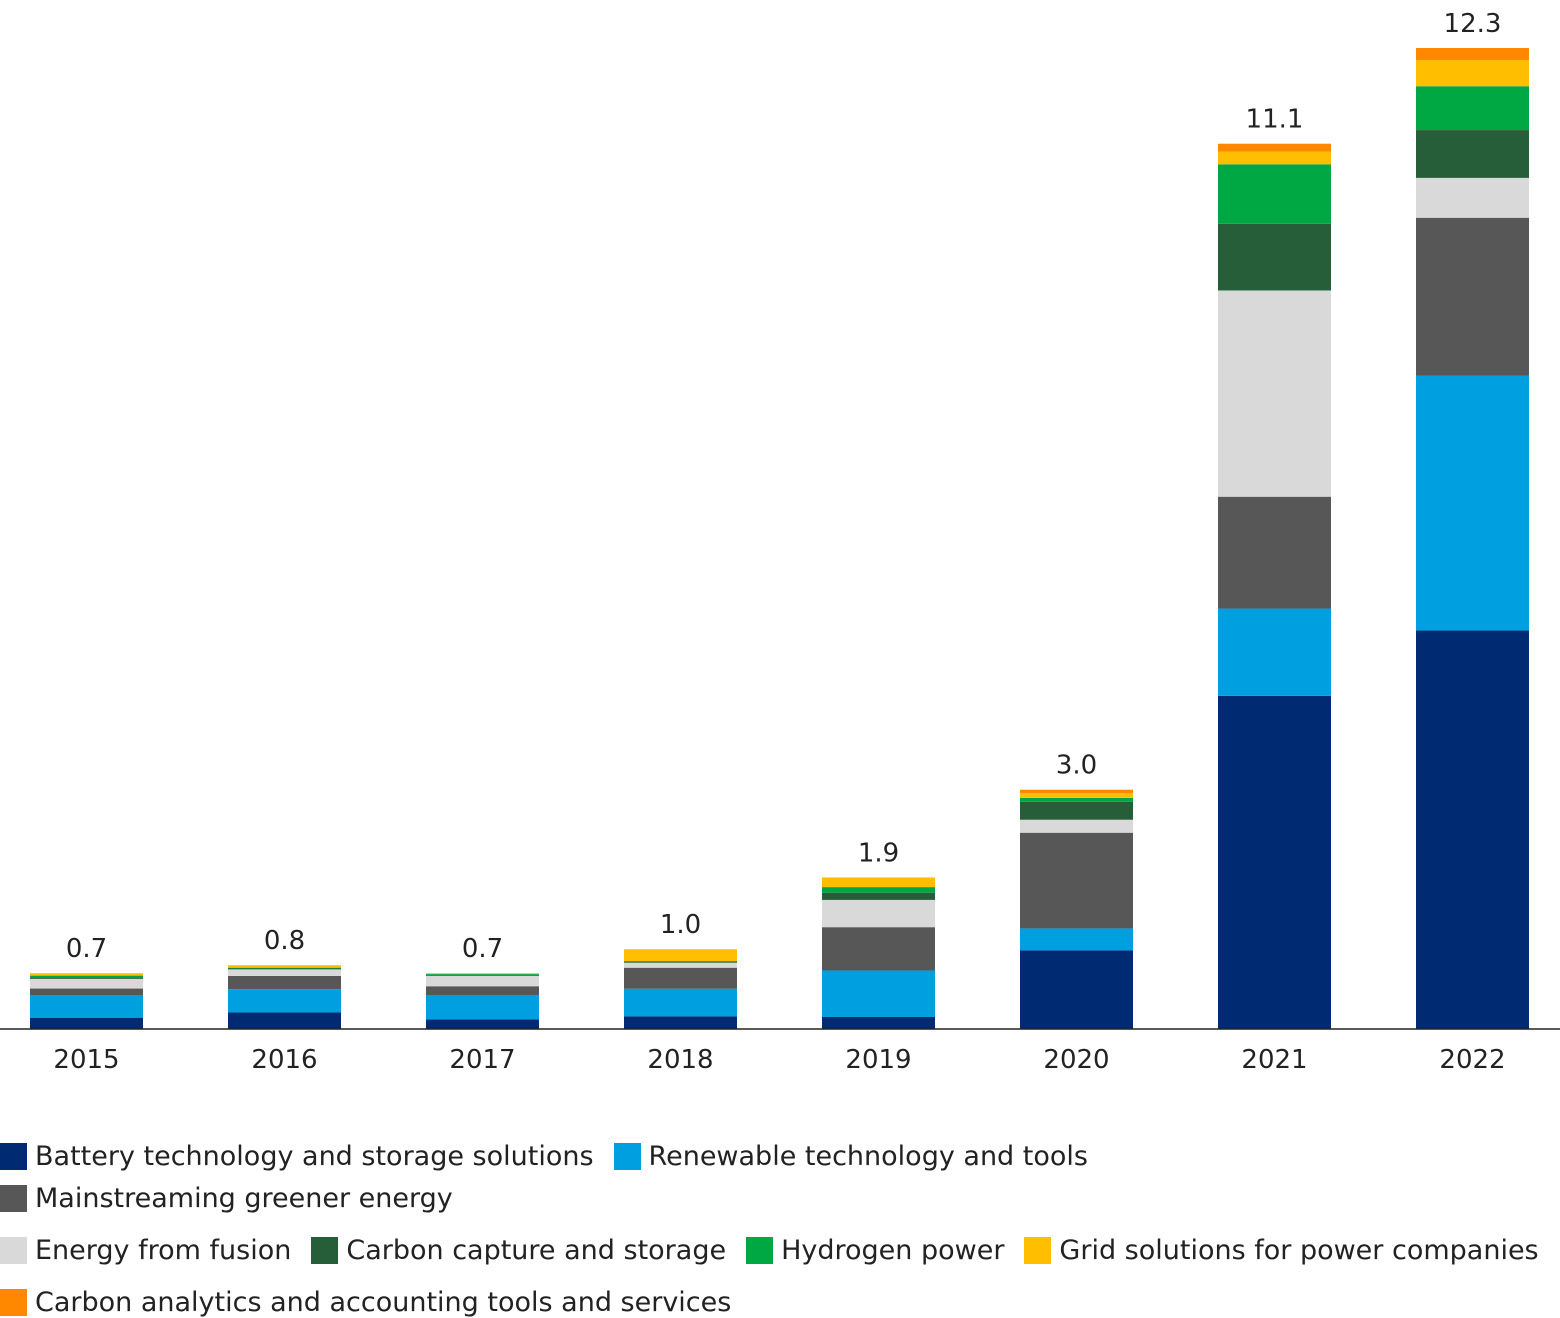 The height and width of the screenshot is (1318, 1560). What do you see at coordinates (284, 1060) in the screenshot?
I see `x-tick-label-2016: 2016` at bounding box center [284, 1060].